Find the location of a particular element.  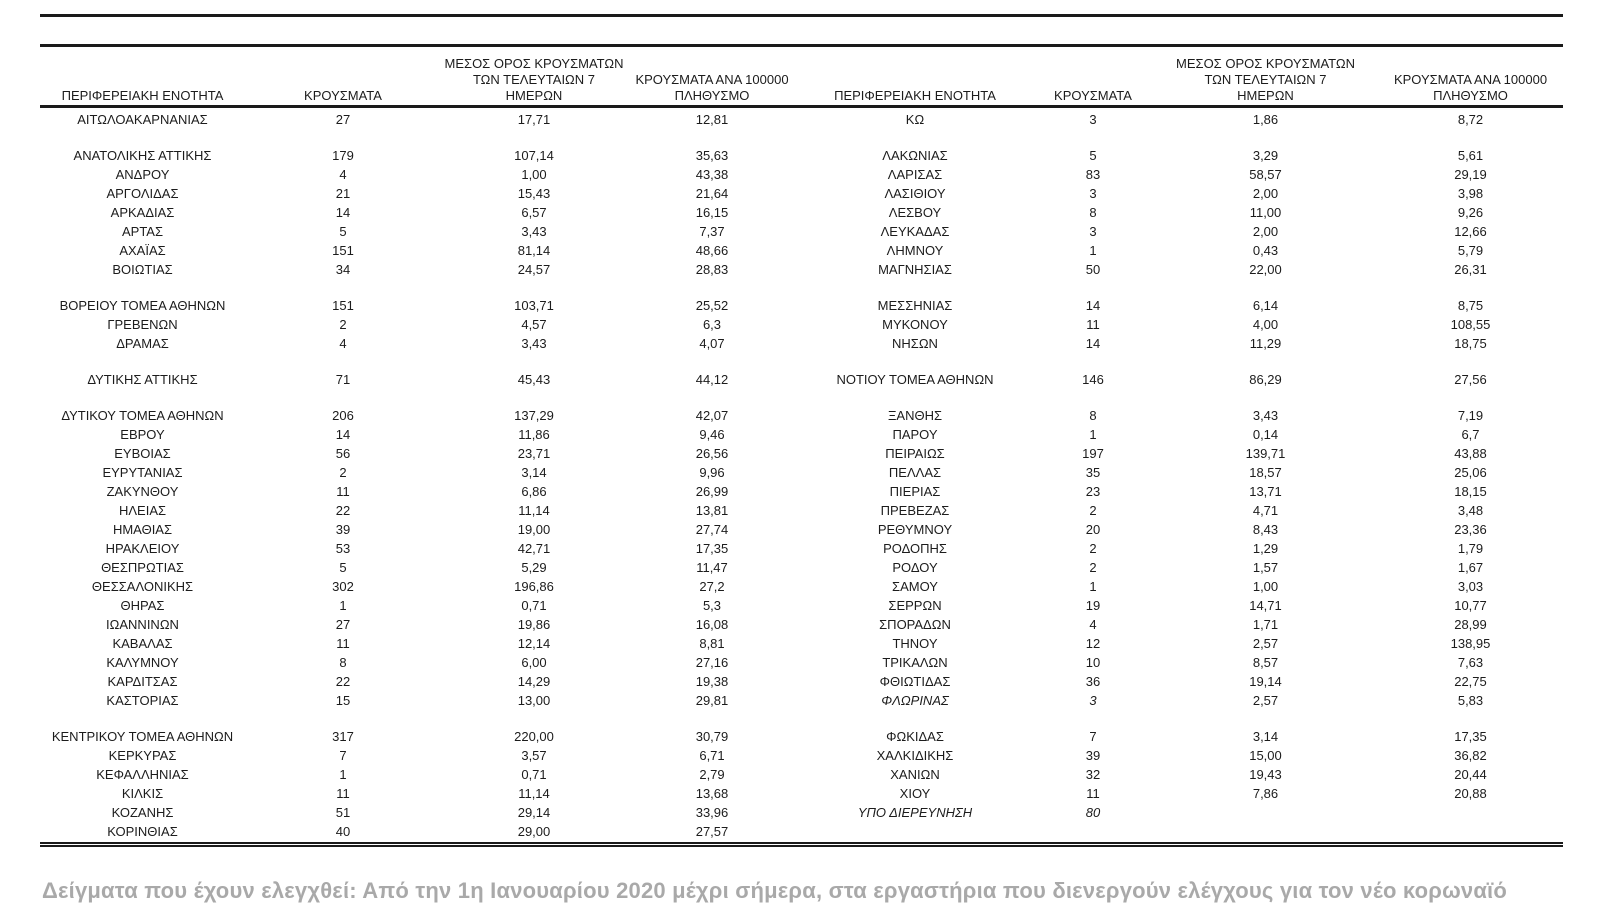

table-cell: 11,86 is located at coordinates (534, 434).